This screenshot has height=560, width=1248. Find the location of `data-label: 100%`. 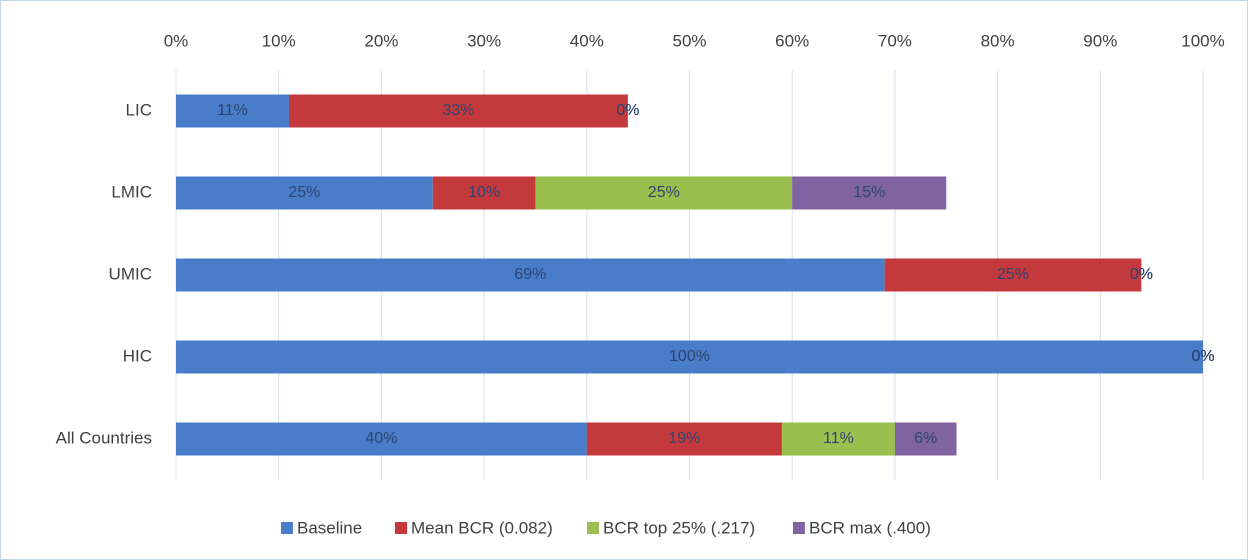

data-label: 100% is located at coordinates (689, 356).